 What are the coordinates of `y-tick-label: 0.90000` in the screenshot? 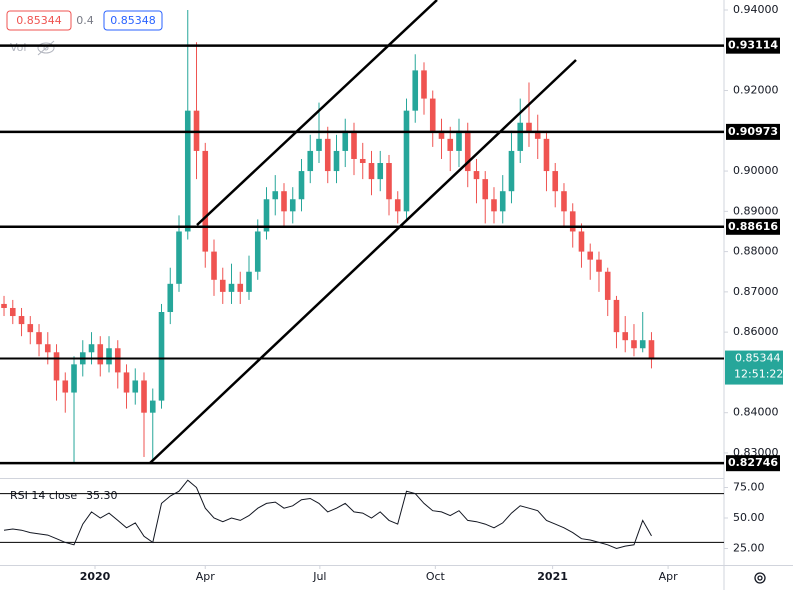 It's located at (756, 170).